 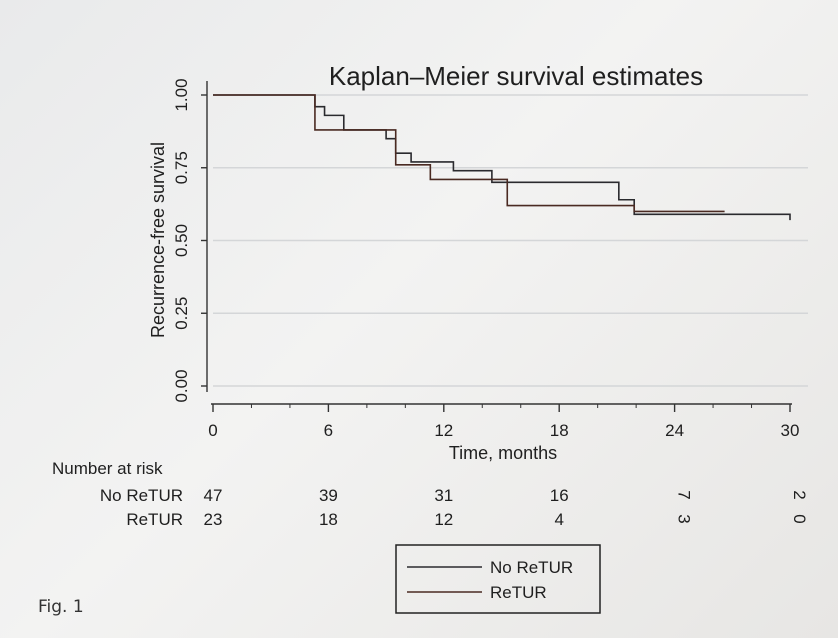 What do you see at coordinates (790, 430) in the screenshot?
I see `x-tick-label: 30` at bounding box center [790, 430].